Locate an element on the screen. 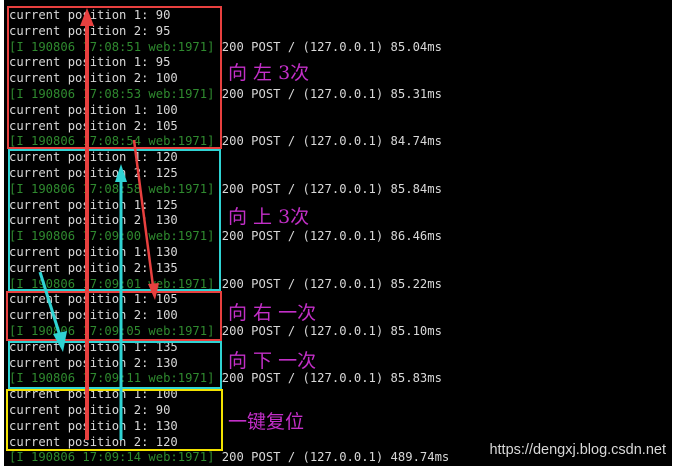 This screenshot has width=676, height=469. log-response: 200 POST / (127.0.0.1) 85.31ms is located at coordinates (328, 94).